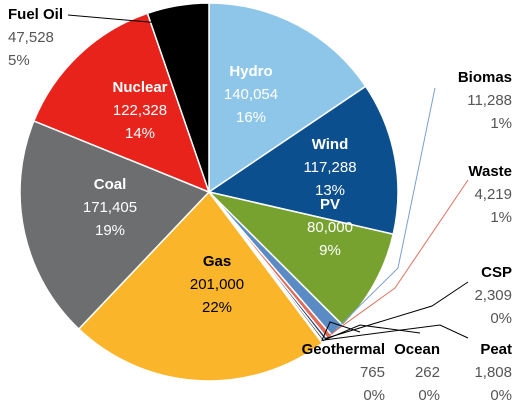 This screenshot has height=403, width=521. What do you see at coordinates (485, 77) in the screenshot?
I see `category-label: Biomas` at bounding box center [485, 77].